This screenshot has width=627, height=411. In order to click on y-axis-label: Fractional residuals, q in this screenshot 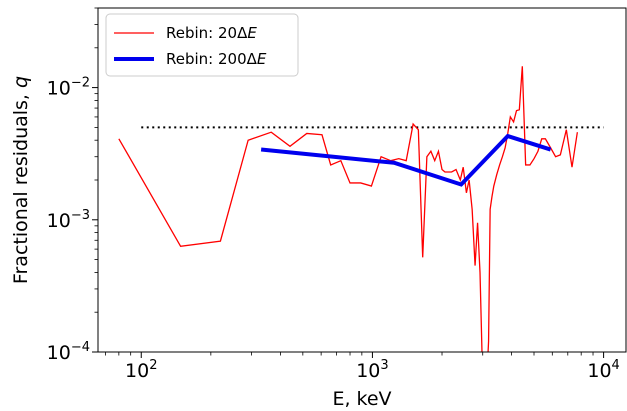, I will do `click(21, 180)`.